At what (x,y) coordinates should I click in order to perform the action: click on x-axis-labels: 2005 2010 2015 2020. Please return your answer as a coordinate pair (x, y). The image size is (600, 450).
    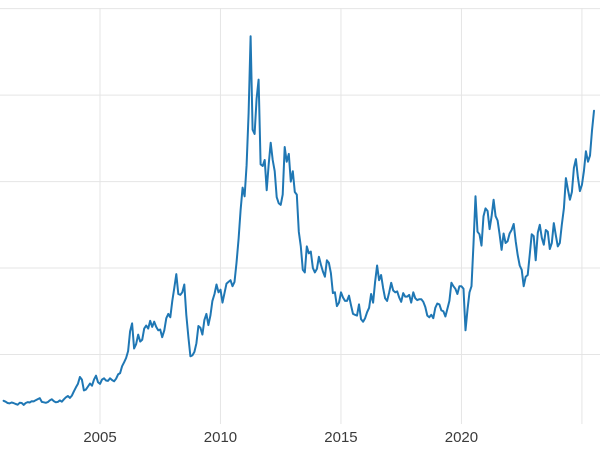
    Looking at the image, I should click on (280, 437).